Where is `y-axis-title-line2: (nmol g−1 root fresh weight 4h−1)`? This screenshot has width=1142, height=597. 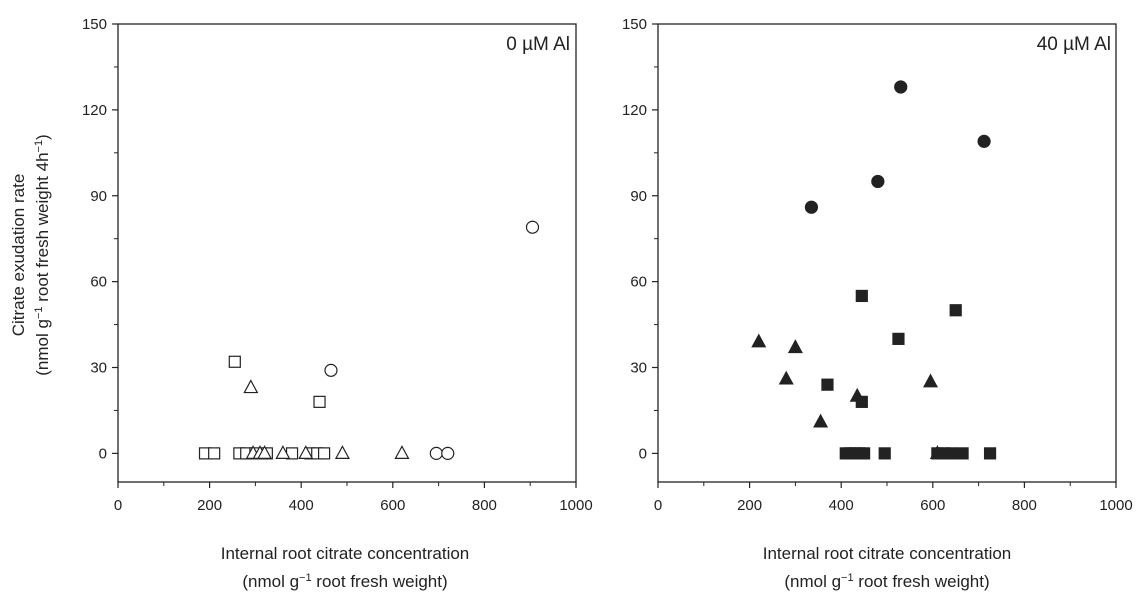 y-axis-title-line2: (nmol g−1 root fresh weight 4h−1) is located at coordinates (42, 254).